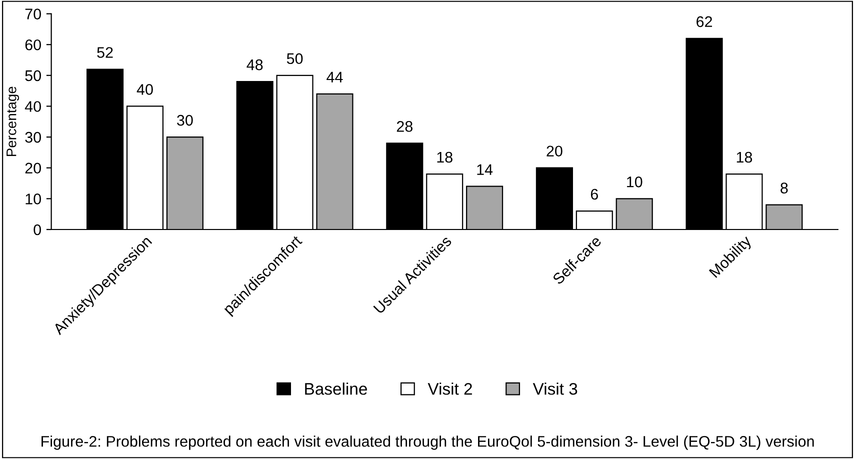  Describe the element at coordinates (404, 126) in the screenshot. I see `data-label: 28` at that location.